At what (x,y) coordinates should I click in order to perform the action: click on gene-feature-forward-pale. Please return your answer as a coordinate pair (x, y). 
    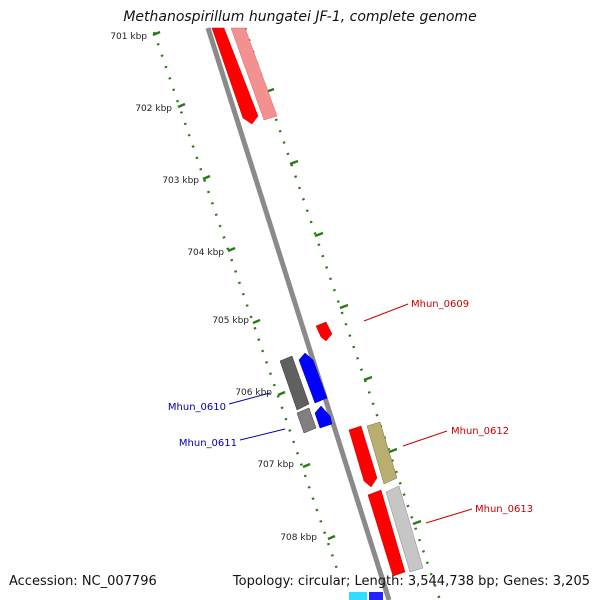
    Looking at the image, I should click on (254, 74).